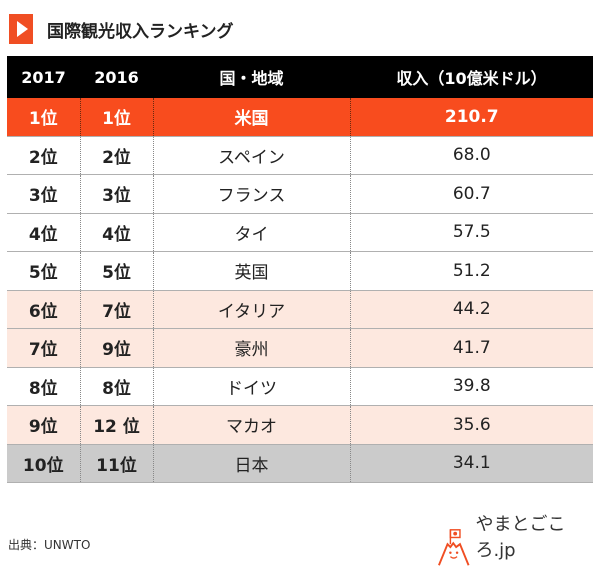 The width and height of the screenshot is (600, 568). Describe the element at coordinates (43, 348) in the screenshot. I see `rank-2017: 7位` at that location.